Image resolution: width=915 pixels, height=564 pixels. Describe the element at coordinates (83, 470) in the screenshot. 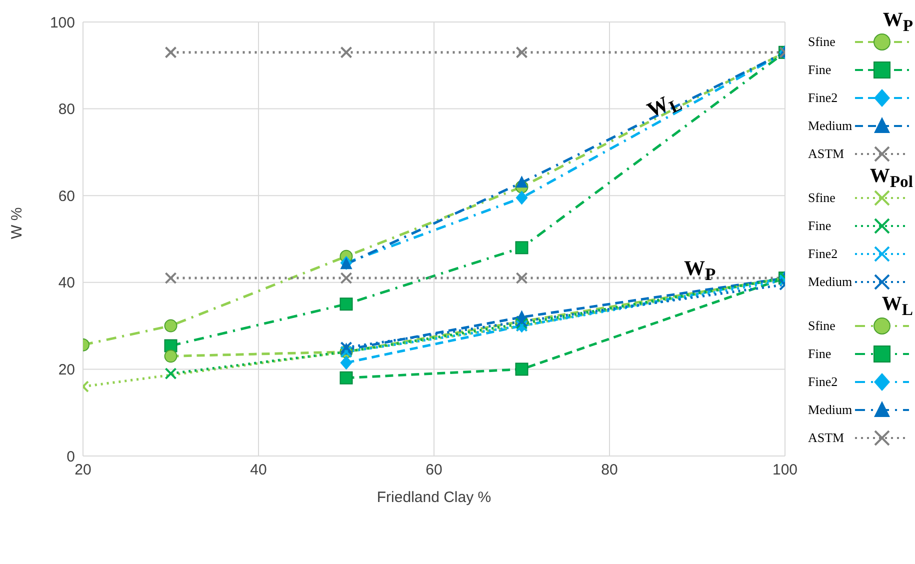

I see `x-tick-label: 20` at that location.